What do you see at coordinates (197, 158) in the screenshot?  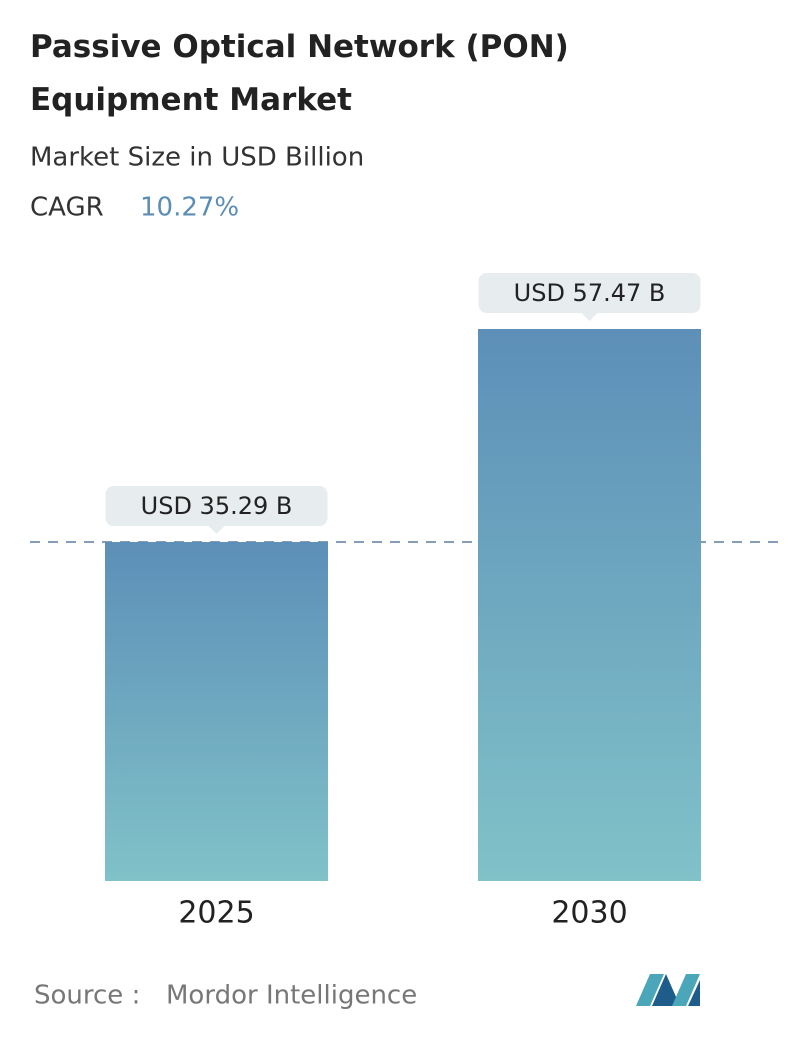 I see `chart-subtitle: Market Size in USD Billion` at bounding box center [197, 158].